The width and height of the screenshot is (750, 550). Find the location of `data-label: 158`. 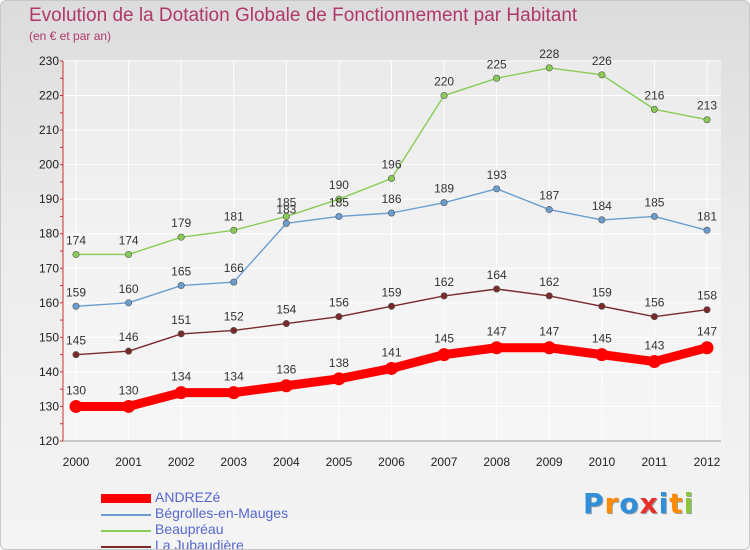

data-label: 158 is located at coordinates (707, 296).